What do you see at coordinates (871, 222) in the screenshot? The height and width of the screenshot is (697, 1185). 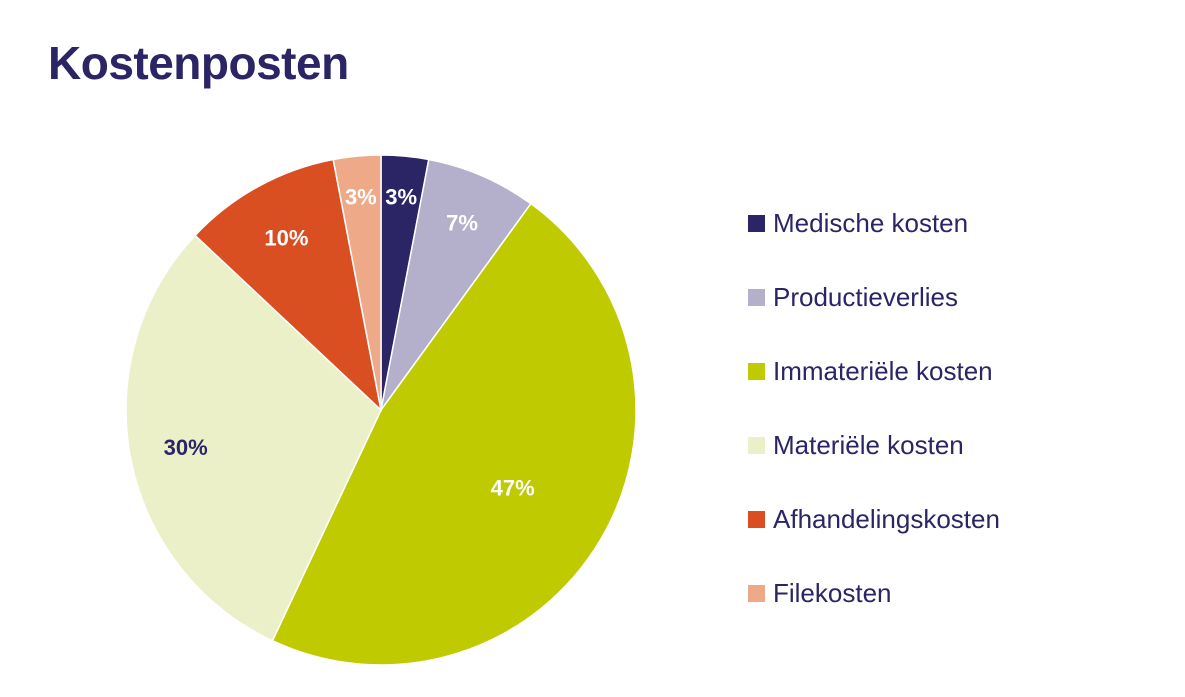 I see `legend-label: Medische kosten` at bounding box center [871, 222].